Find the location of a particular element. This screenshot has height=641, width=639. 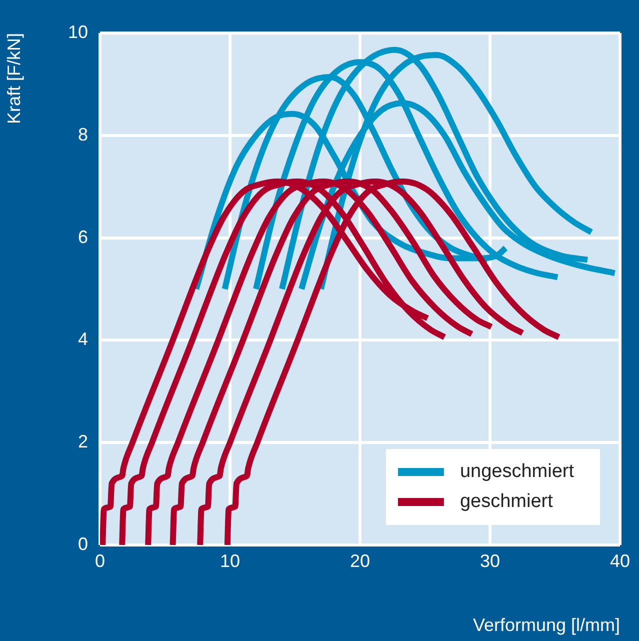

x-axis-title: Verformung [l/mm] is located at coordinates (546, 625).